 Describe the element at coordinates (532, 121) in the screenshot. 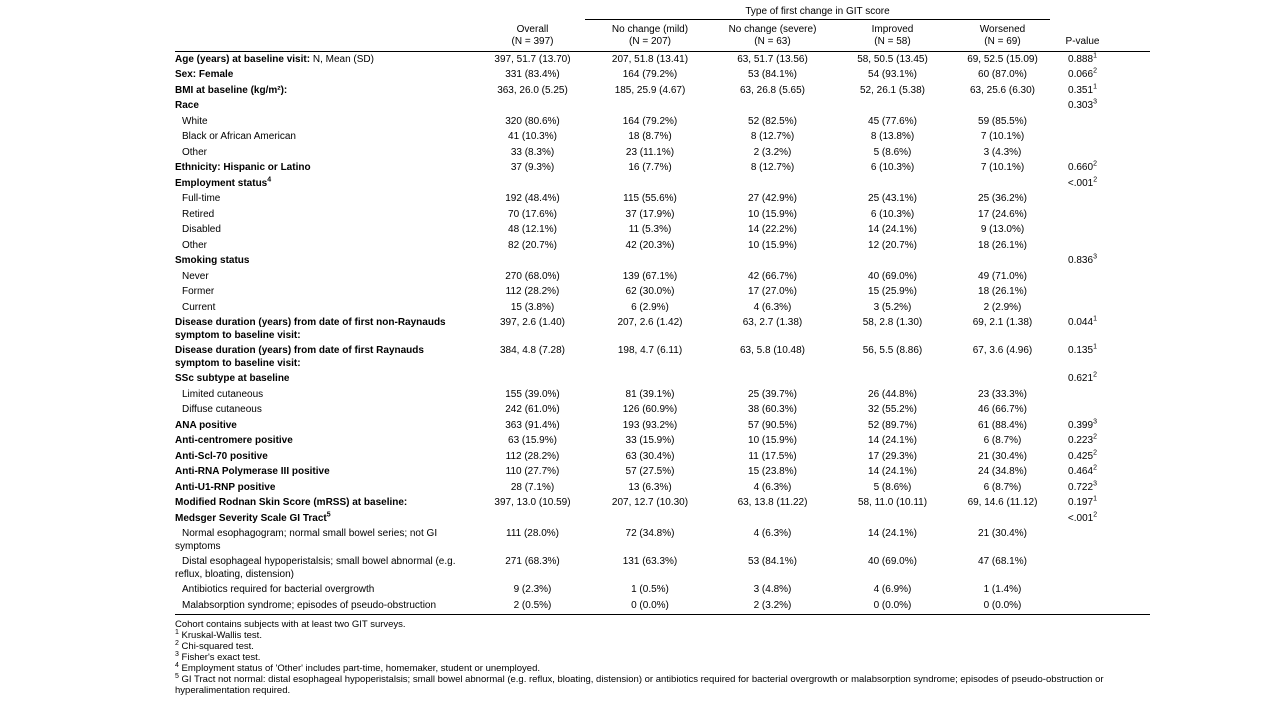

I see `cell-overall: 320 (80.6%)` at that location.